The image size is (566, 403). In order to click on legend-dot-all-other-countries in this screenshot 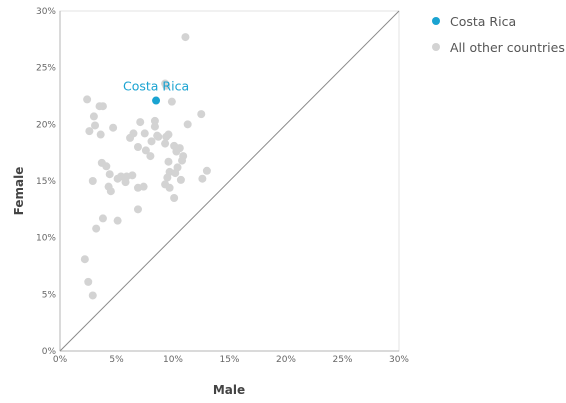, I will do `click(436, 47)`.